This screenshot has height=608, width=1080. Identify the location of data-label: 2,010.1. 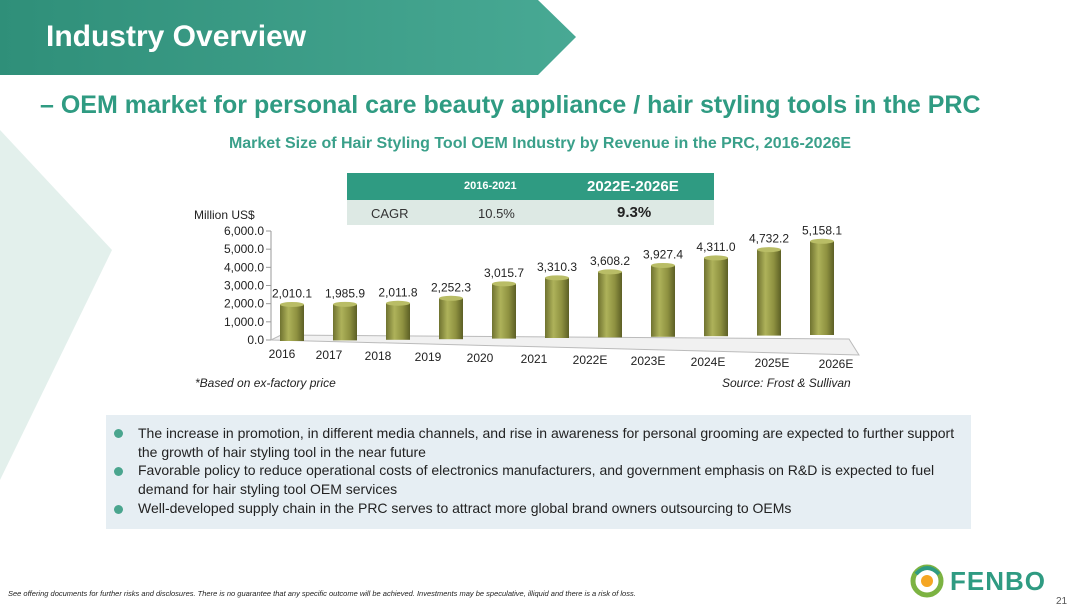
(292, 293).